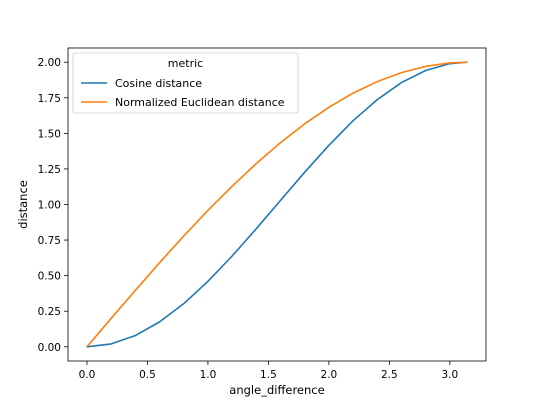 Image resolution: width=540 pixels, height=409 pixels. What do you see at coordinates (49, 99) in the screenshot?
I see `y-tick-label: 1.75` at bounding box center [49, 99].